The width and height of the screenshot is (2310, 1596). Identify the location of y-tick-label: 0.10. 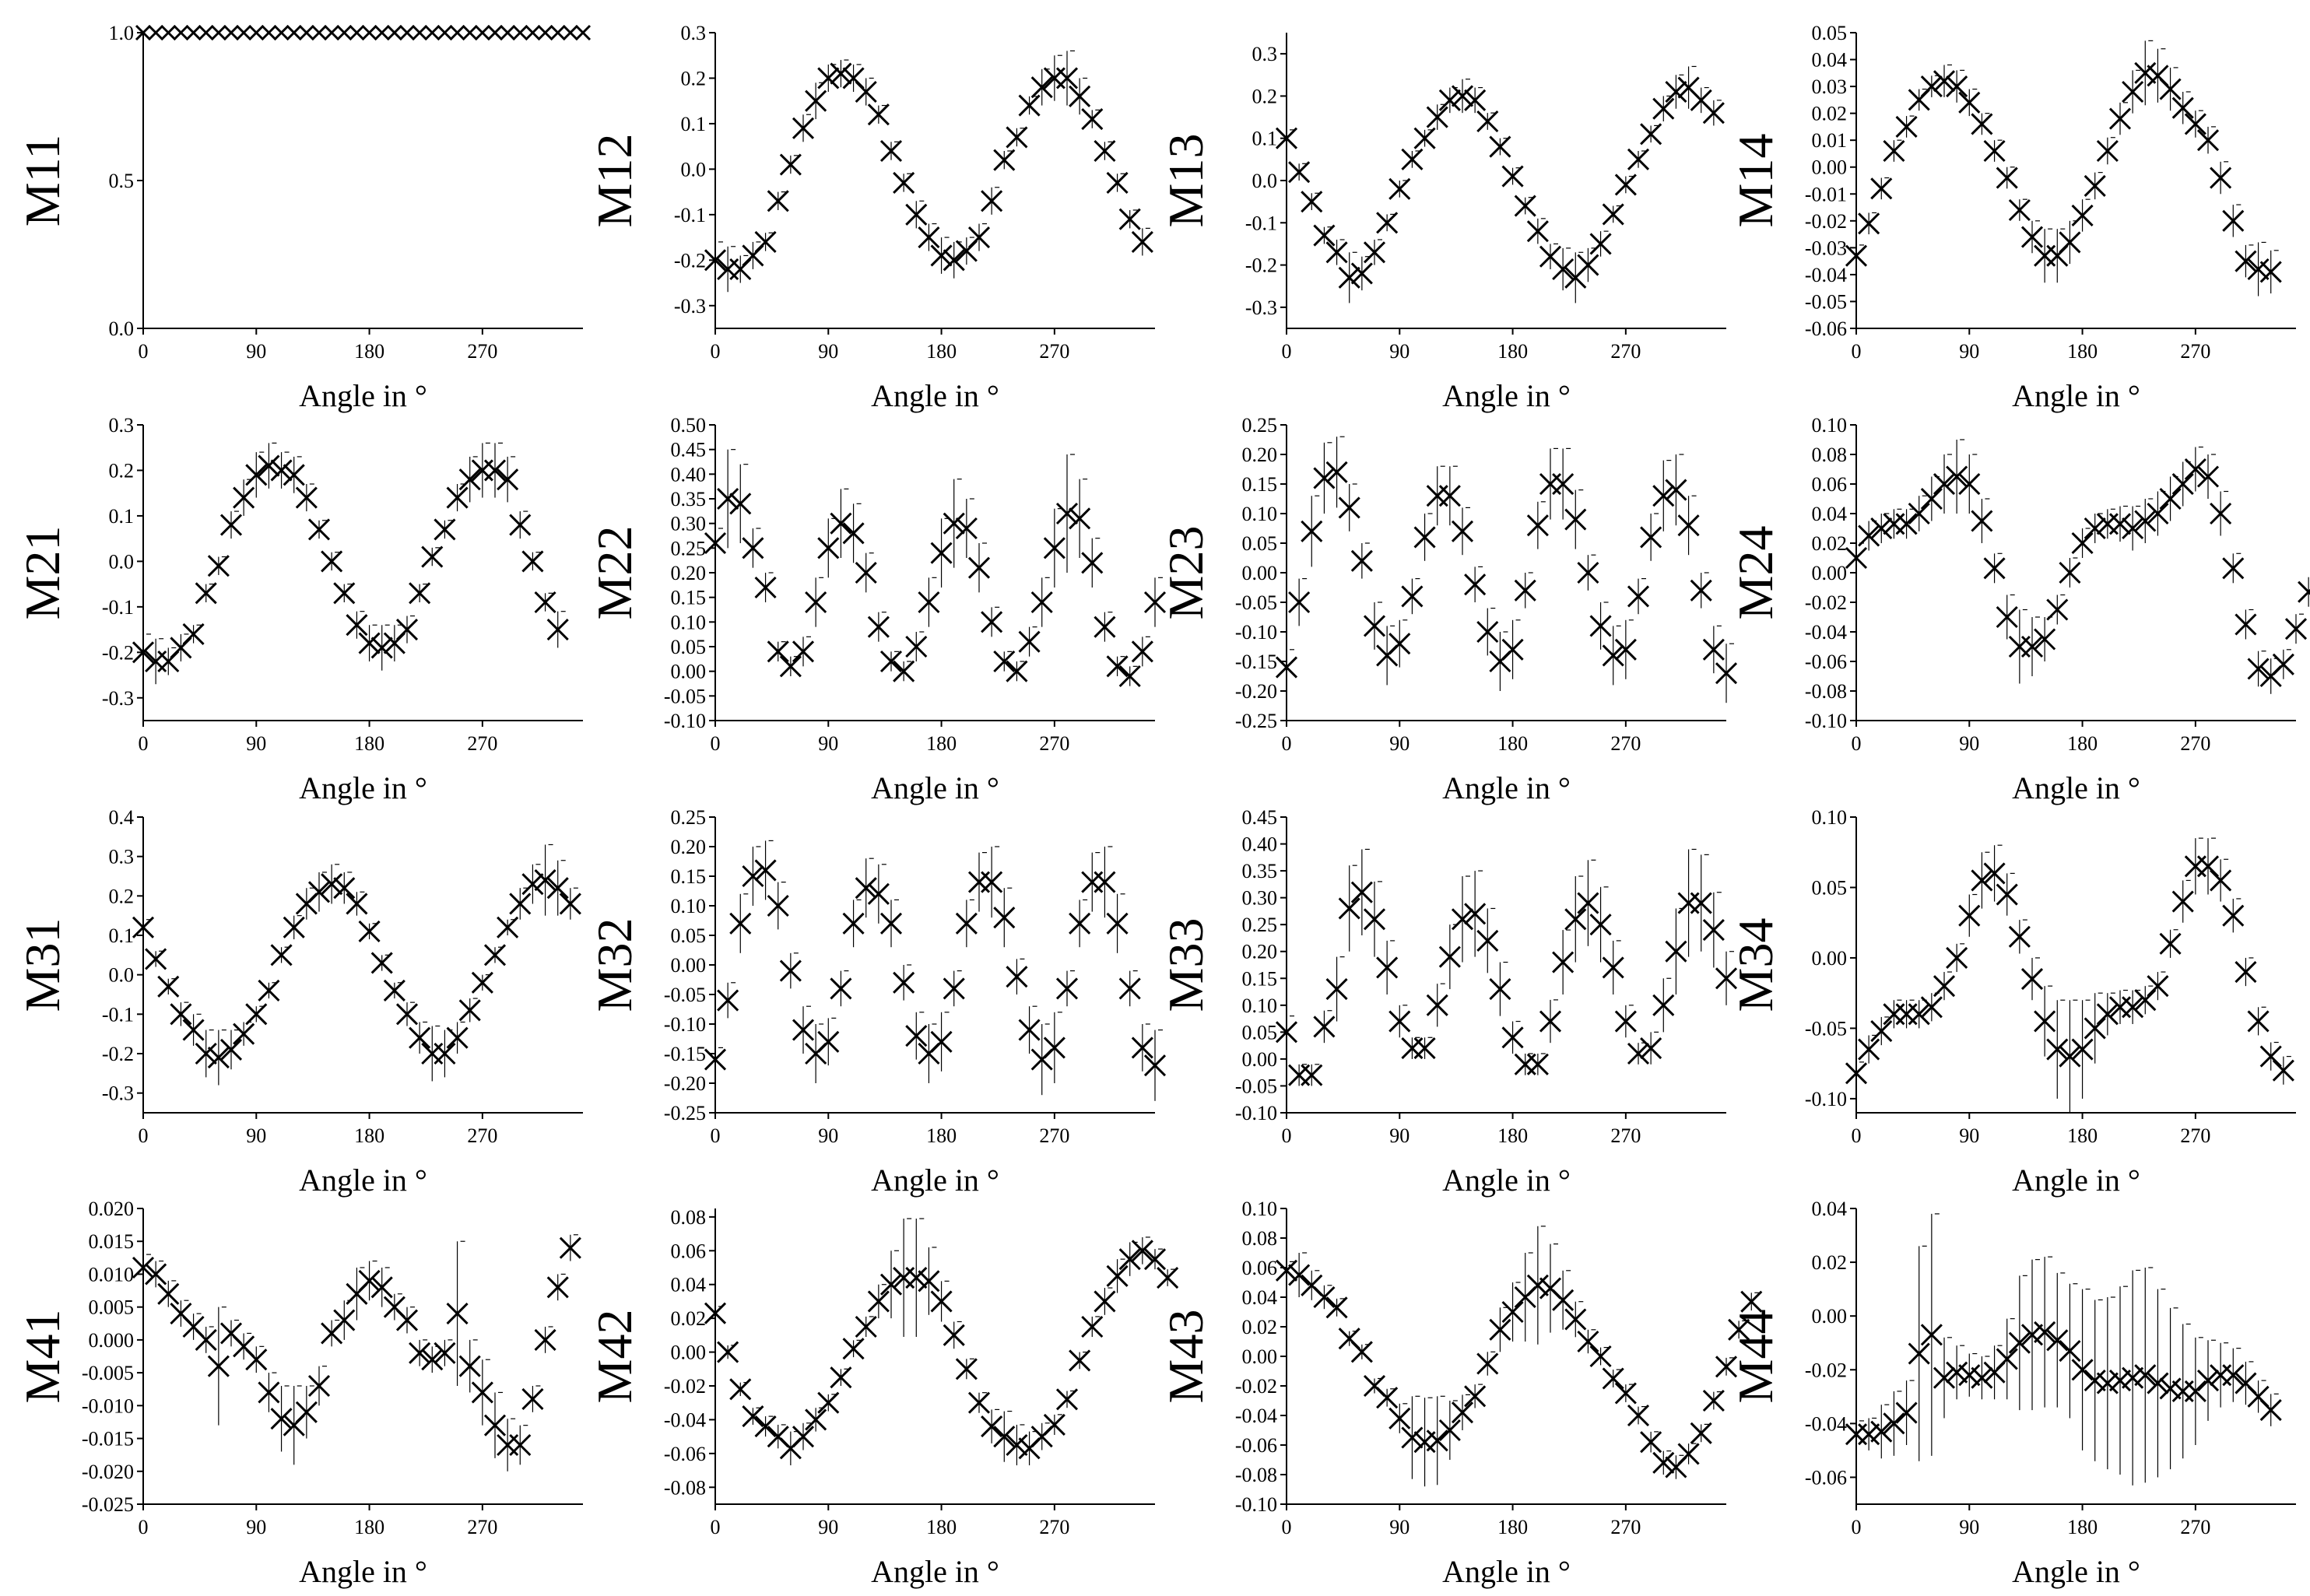
(1830, 818).